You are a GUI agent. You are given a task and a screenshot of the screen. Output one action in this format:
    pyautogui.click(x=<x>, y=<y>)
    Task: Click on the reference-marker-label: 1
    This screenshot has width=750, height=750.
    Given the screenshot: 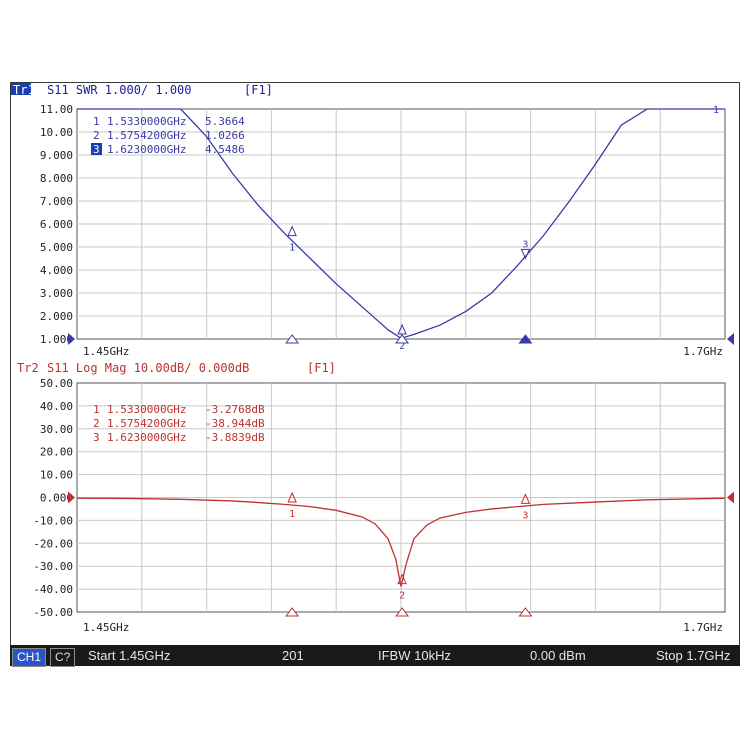 What is the action you would take?
    pyautogui.click(x=716, y=110)
    